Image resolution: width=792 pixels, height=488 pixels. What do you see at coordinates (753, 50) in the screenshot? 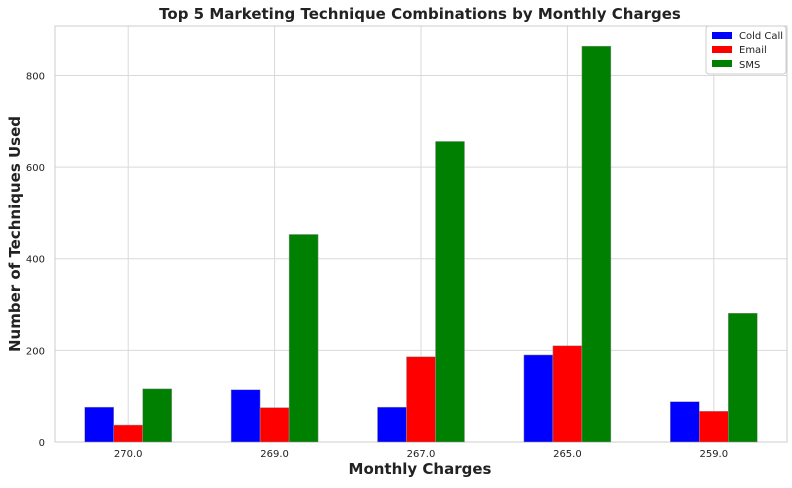
I see `legend-label-email: Email` at bounding box center [753, 50].